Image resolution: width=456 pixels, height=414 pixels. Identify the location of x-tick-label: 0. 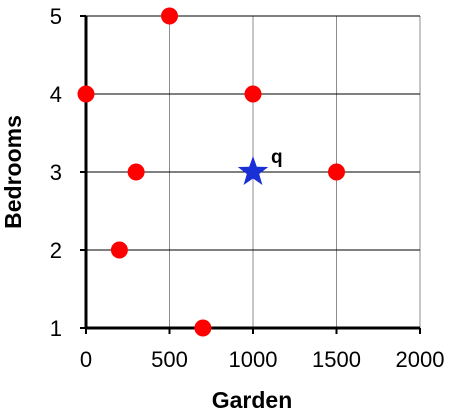
(86, 359).